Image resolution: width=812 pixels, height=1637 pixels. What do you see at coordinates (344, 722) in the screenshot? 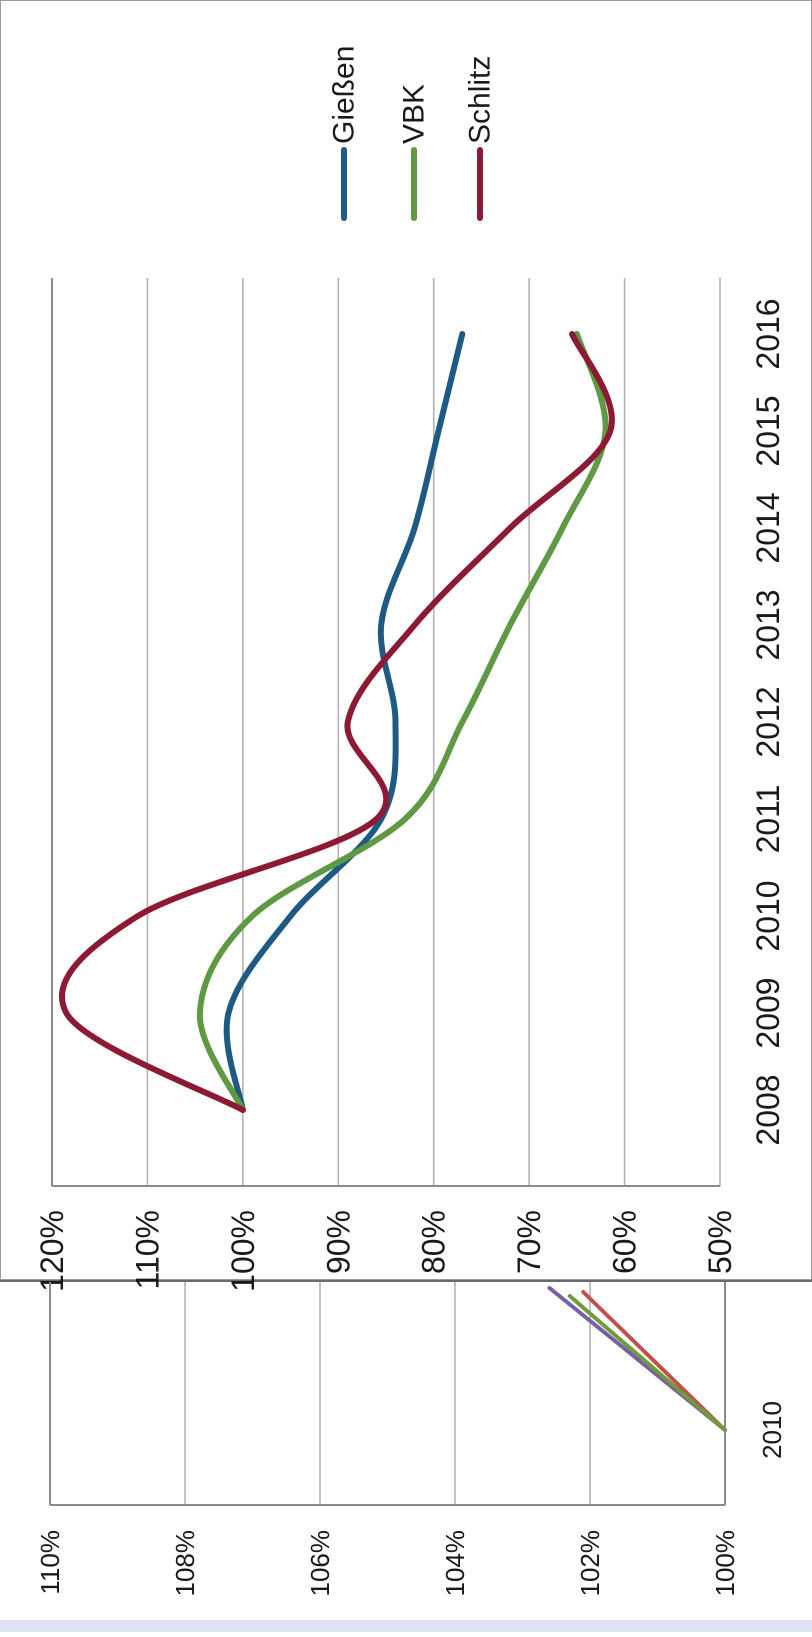
I see `series-line-gie-en` at bounding box center [344, 722].